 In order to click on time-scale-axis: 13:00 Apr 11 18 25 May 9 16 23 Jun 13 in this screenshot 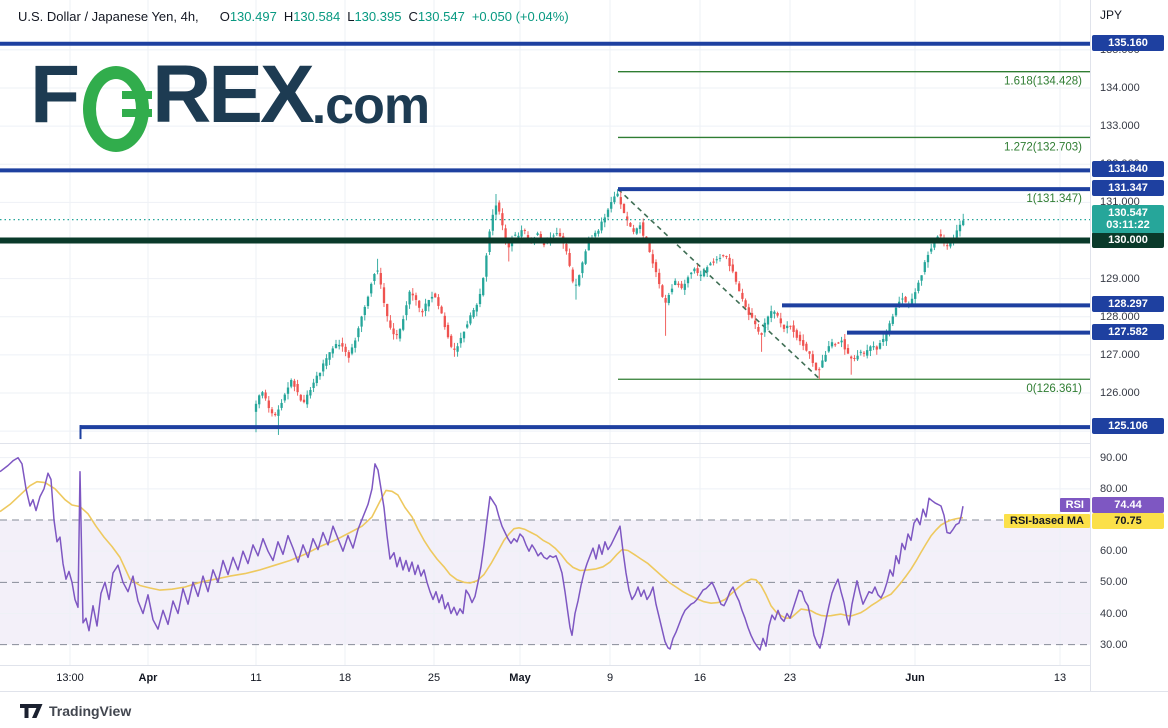, I will do `click(584, 678)`.